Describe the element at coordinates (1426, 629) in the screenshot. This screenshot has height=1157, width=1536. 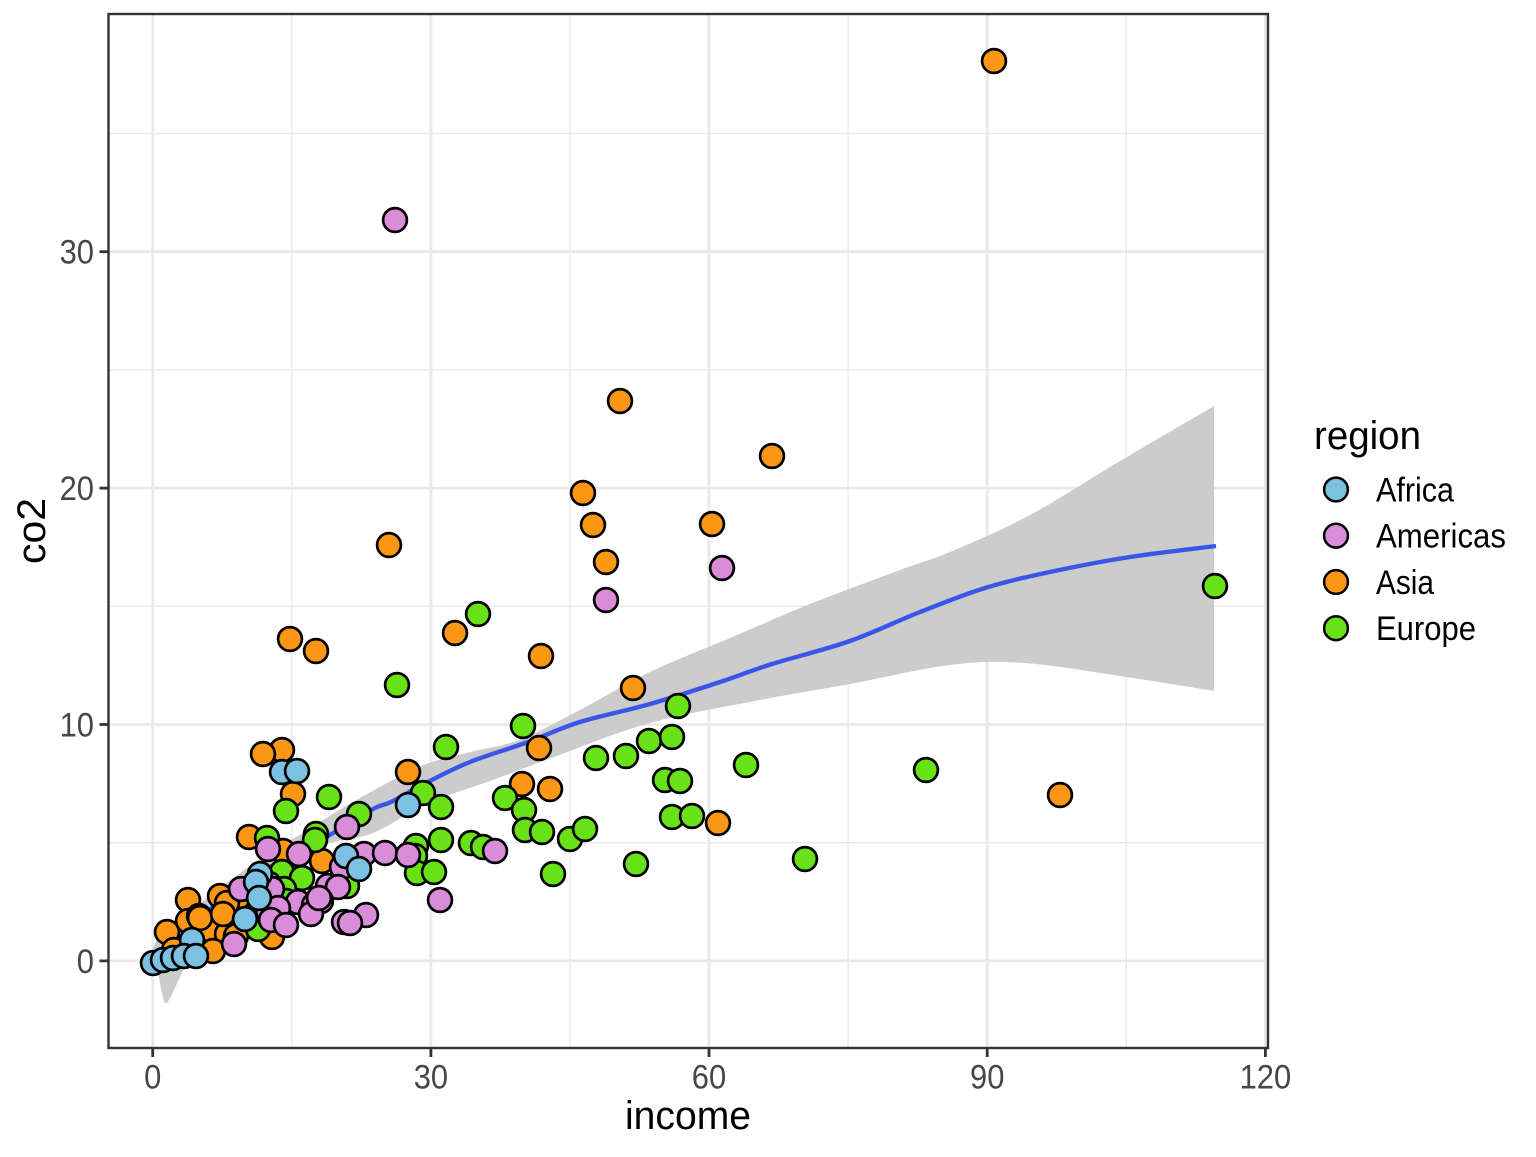
I see `svg-text: Europe` at that location.